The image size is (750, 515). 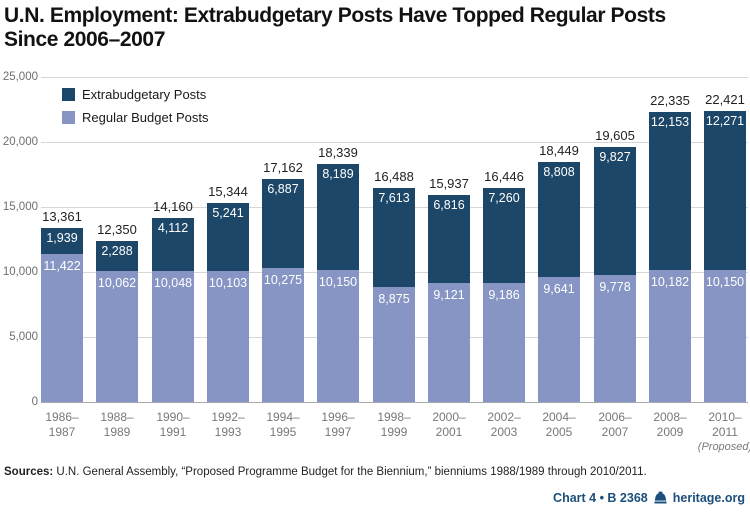 What do you see at coordinates (670, 190) in the screenshot?
I see `bar-segment-extrabudgetary: 12,153` at bounding box center [670, 190].